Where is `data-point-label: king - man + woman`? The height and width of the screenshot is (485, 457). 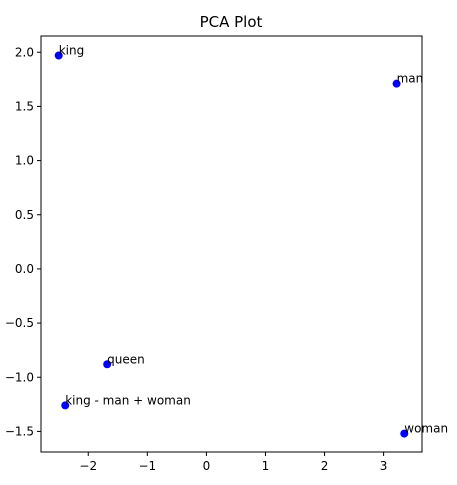 data-point-label: king - man + woman is located at coordinates (128, 400).